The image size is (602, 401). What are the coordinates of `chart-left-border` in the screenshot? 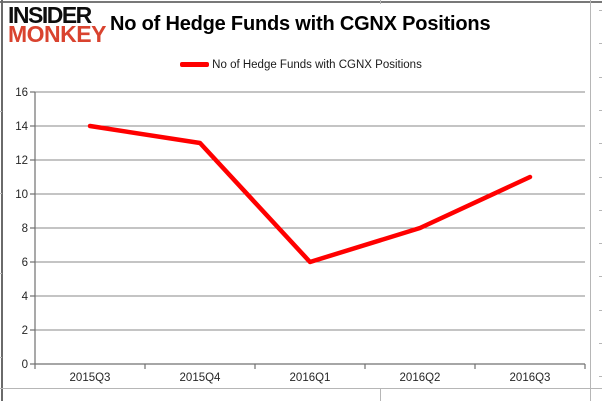 It's located at (2, 200).